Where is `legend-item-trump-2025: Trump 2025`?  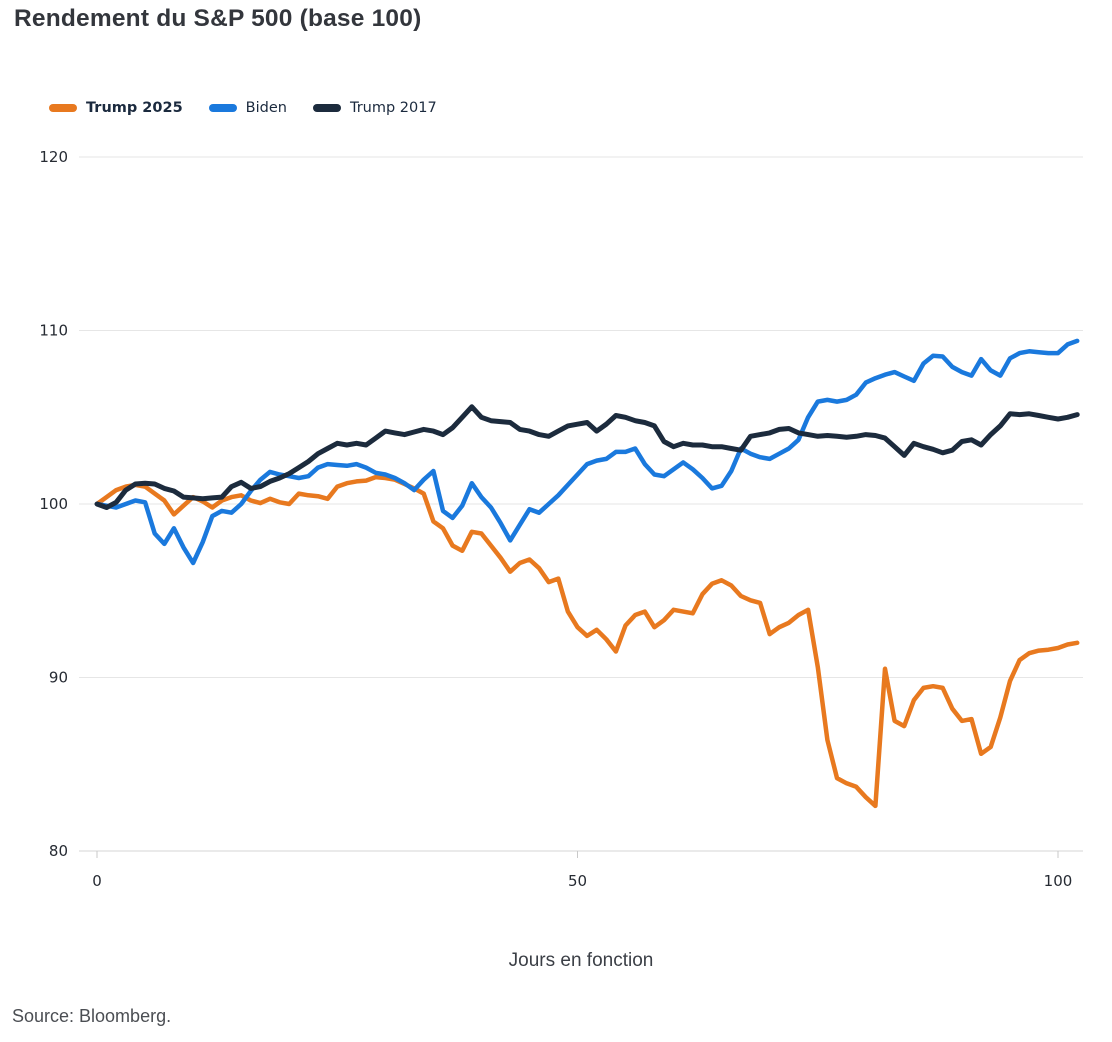
legend-item-trump-2025: Trump 2025 is located at coordinates (116, 108).